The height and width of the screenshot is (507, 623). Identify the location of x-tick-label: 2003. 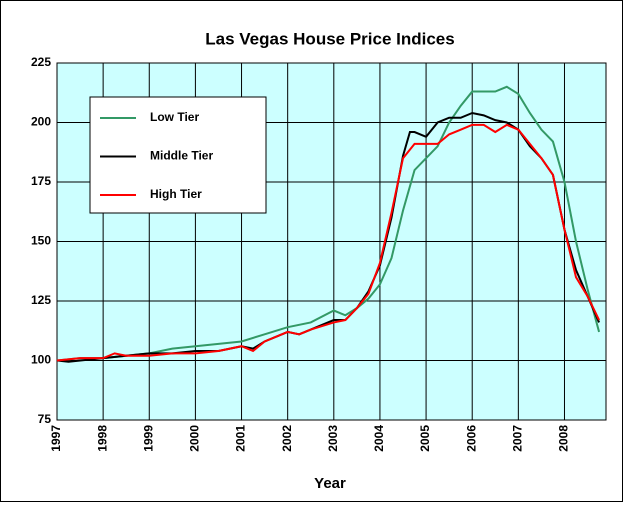
(333, 438).